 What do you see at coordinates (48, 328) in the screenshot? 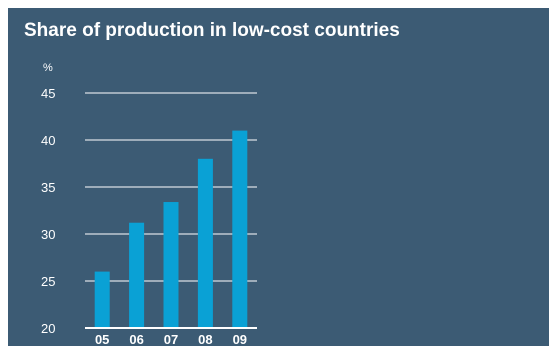
I see `y-tick-label: 20` at bounding box center [48, 328].